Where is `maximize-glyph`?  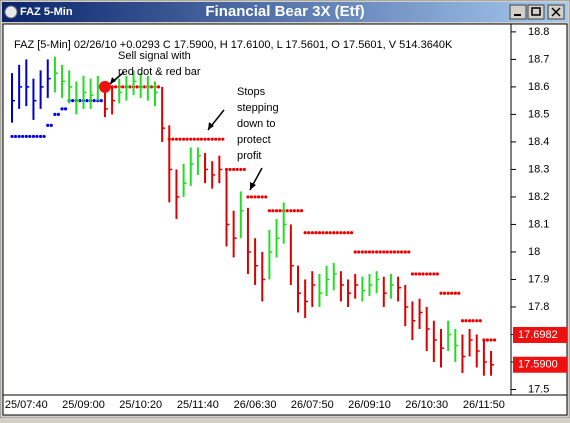 maximize-glyph is located at coordinates (536, 11).